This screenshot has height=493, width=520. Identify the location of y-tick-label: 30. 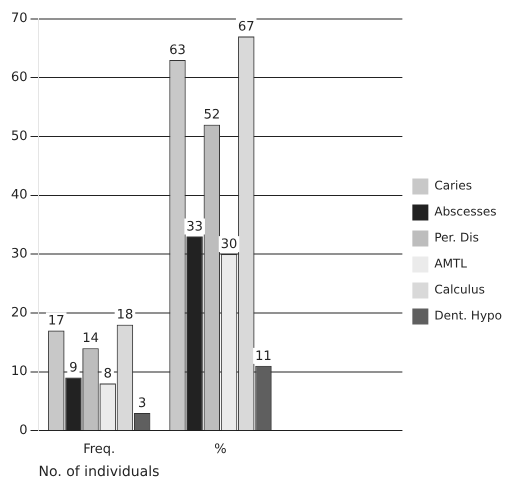
(19, 254).